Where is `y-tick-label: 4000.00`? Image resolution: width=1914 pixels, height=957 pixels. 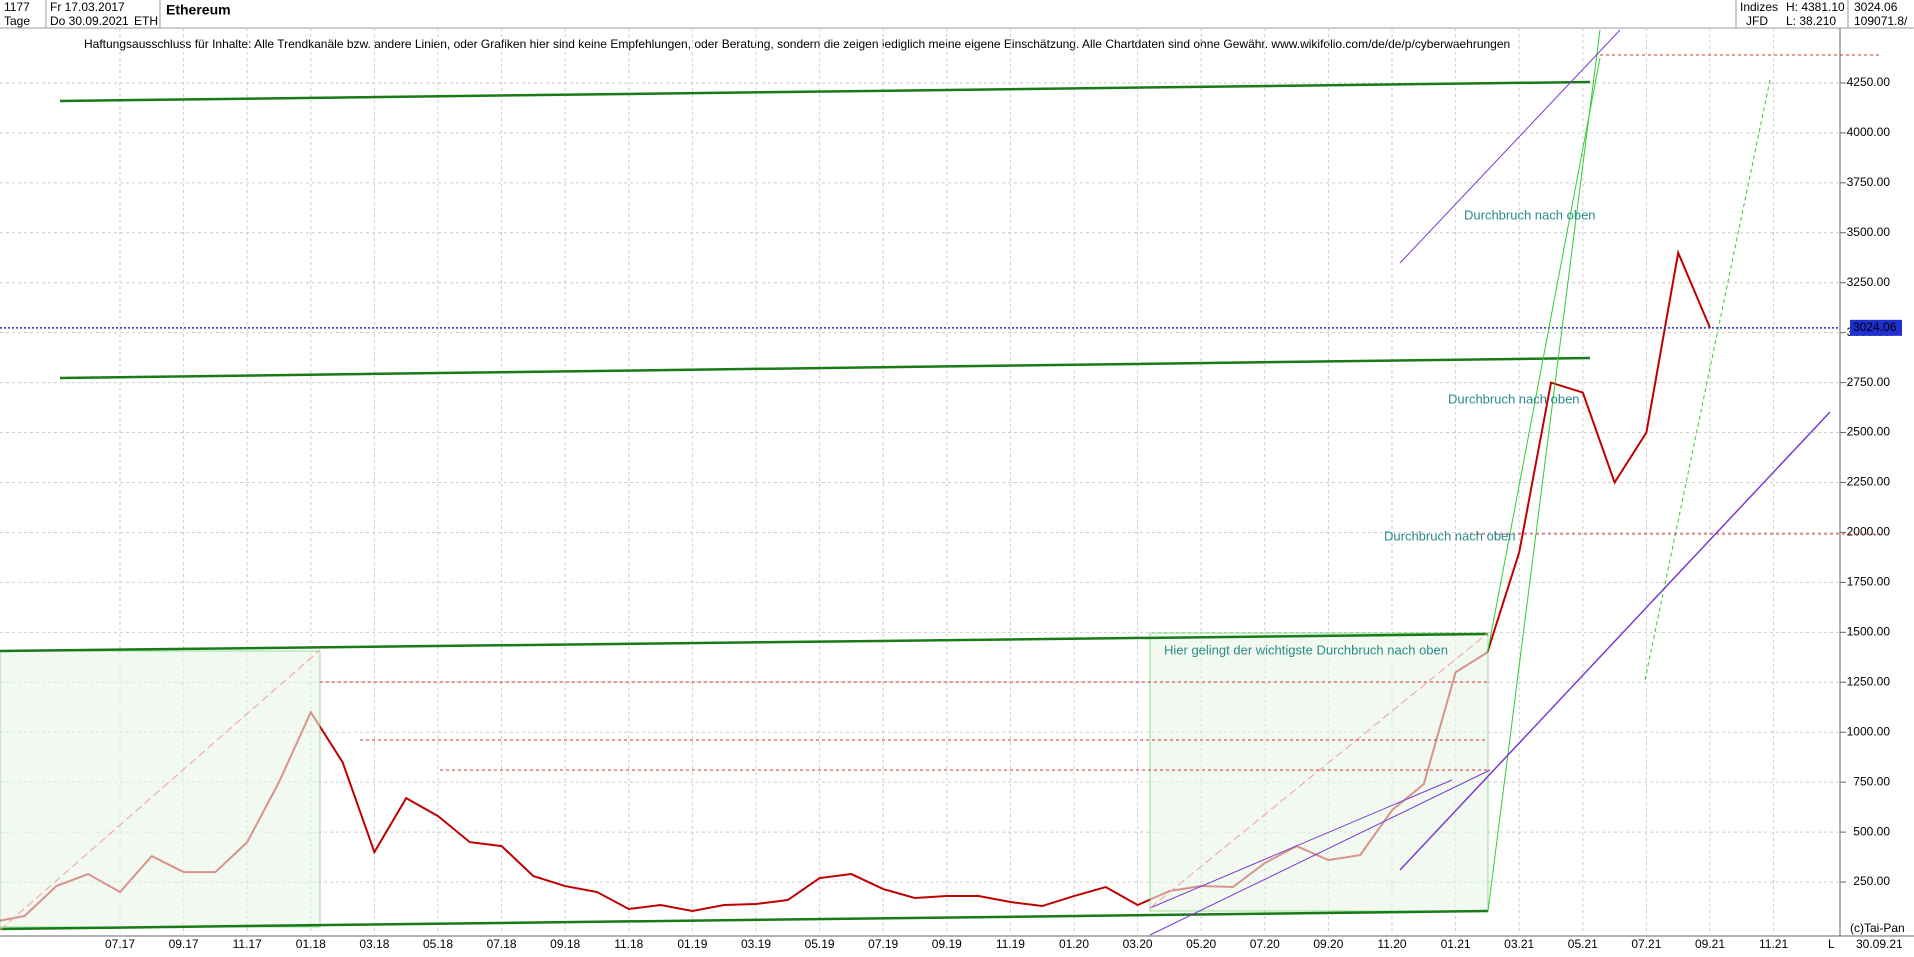
y-tick-label: 4000.00 is located at coordinates (1869, 132).